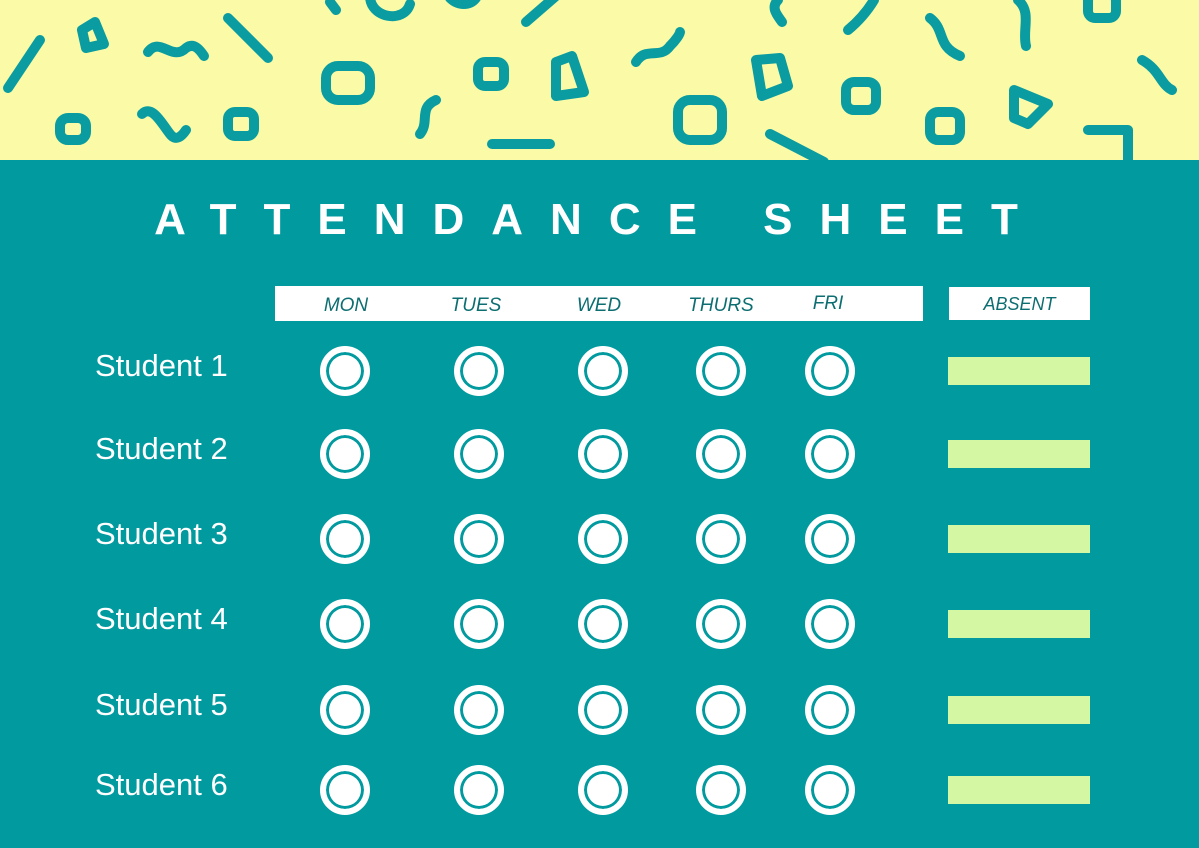 The image size is (1199, 848). Describe the element at coordinates (721, 371) in the screenshot. I see `attendance-circle-student-1-thurs` at that location.